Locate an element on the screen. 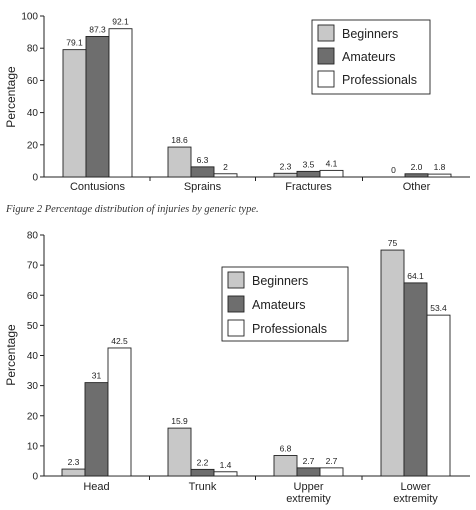 The height and width of the screenshot is (510, 476). x-category-label-line: Upper is located at coordinates (309, 487).